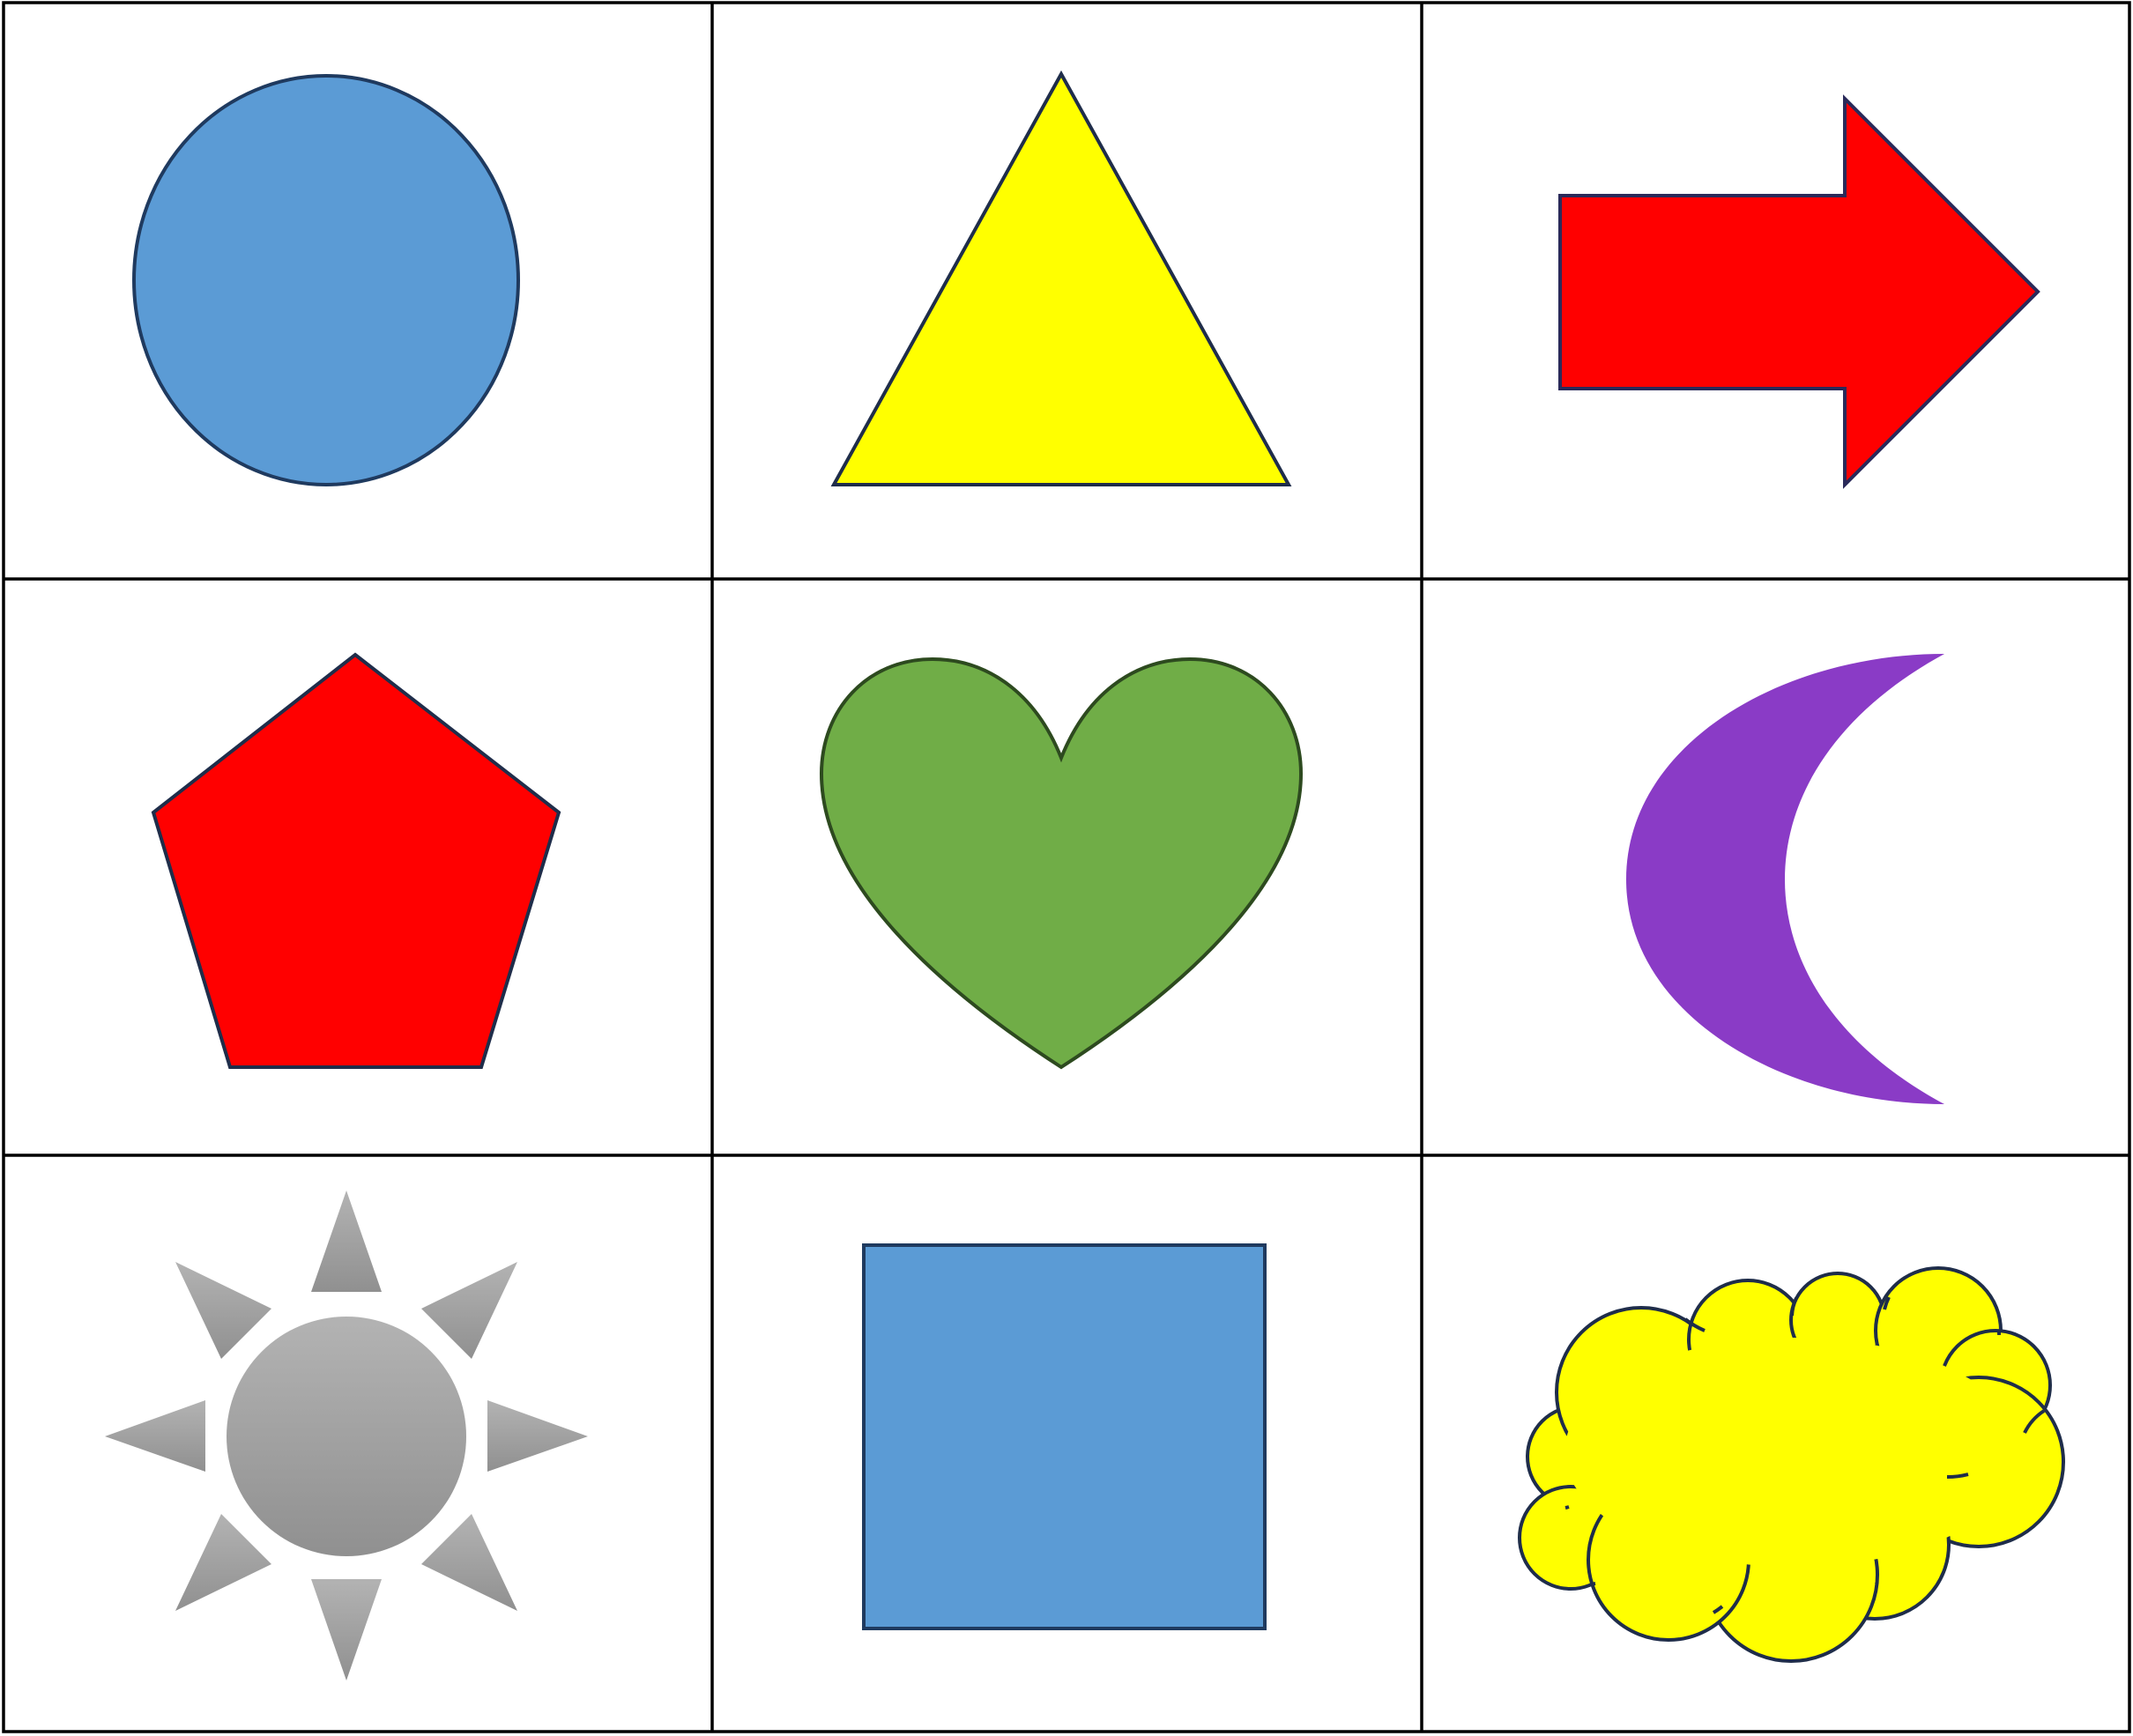 The image size is (2133, 1736). I want to click on sun-ray-n, so click(347, 1241).